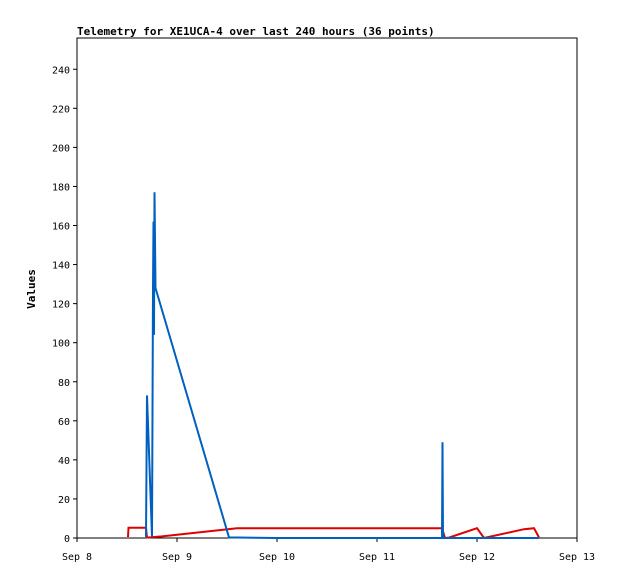  Describe the element at coordinates (67, 539) in the screenshot. I see `y-tick-label: 0` at that location.